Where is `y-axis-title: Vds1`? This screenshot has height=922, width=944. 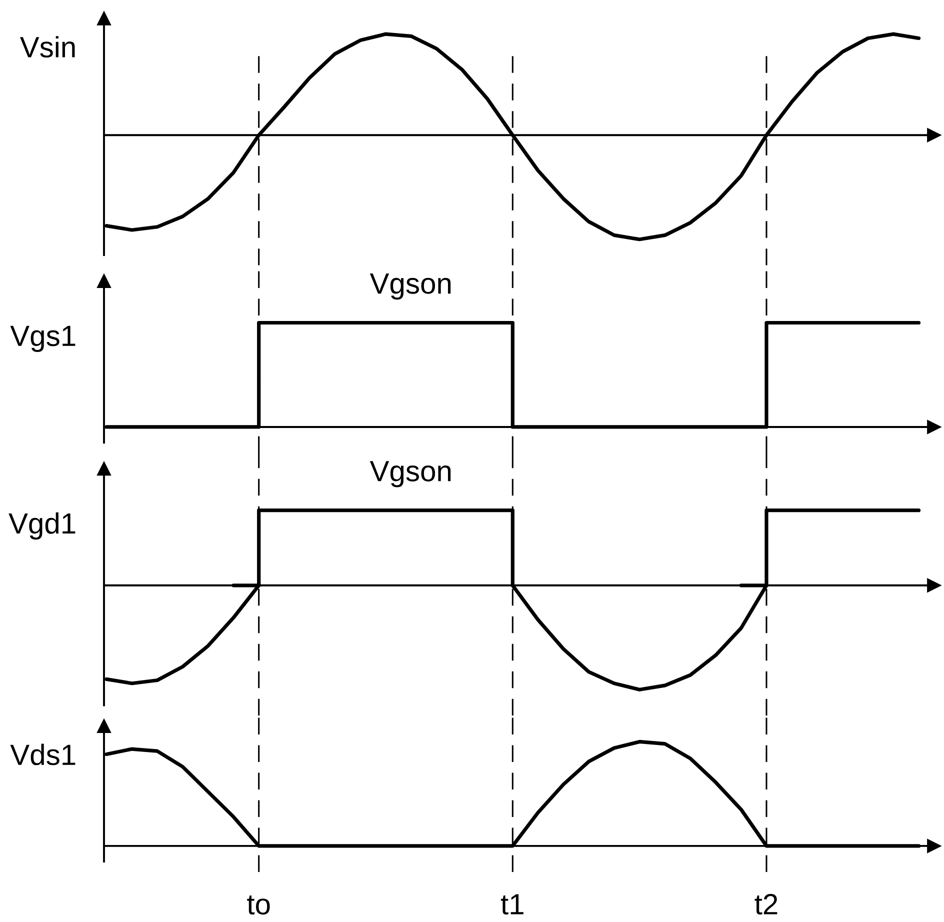
y-axis-title: Vds1 is located at coordinates (43, 755).